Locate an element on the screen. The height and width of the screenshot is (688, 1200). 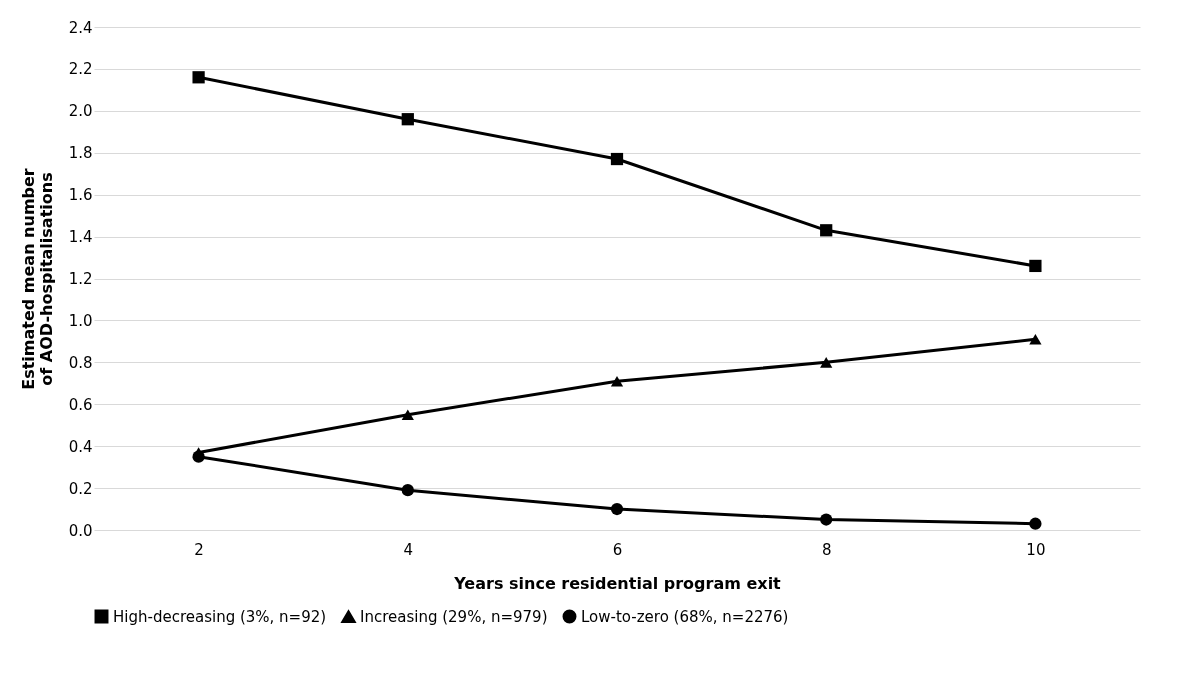
legend-label: Low-to-zero (68%, n=2276) is located at coordinates (685, 616).